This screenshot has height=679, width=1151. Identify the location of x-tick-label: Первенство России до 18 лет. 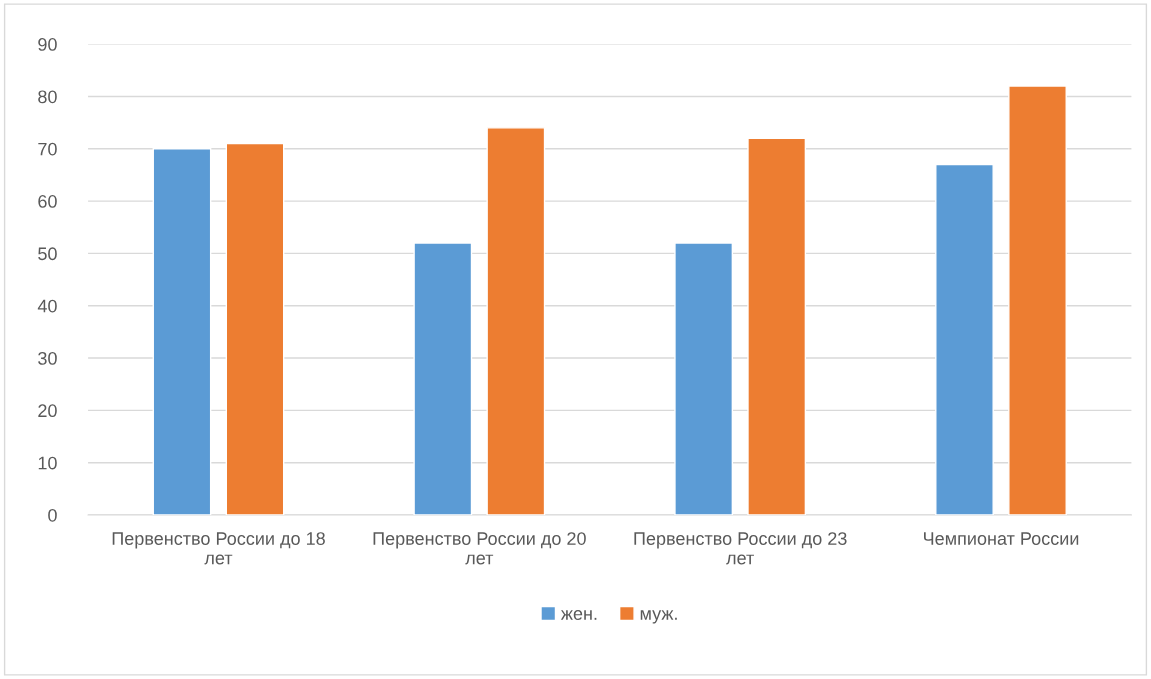
(218, 548).